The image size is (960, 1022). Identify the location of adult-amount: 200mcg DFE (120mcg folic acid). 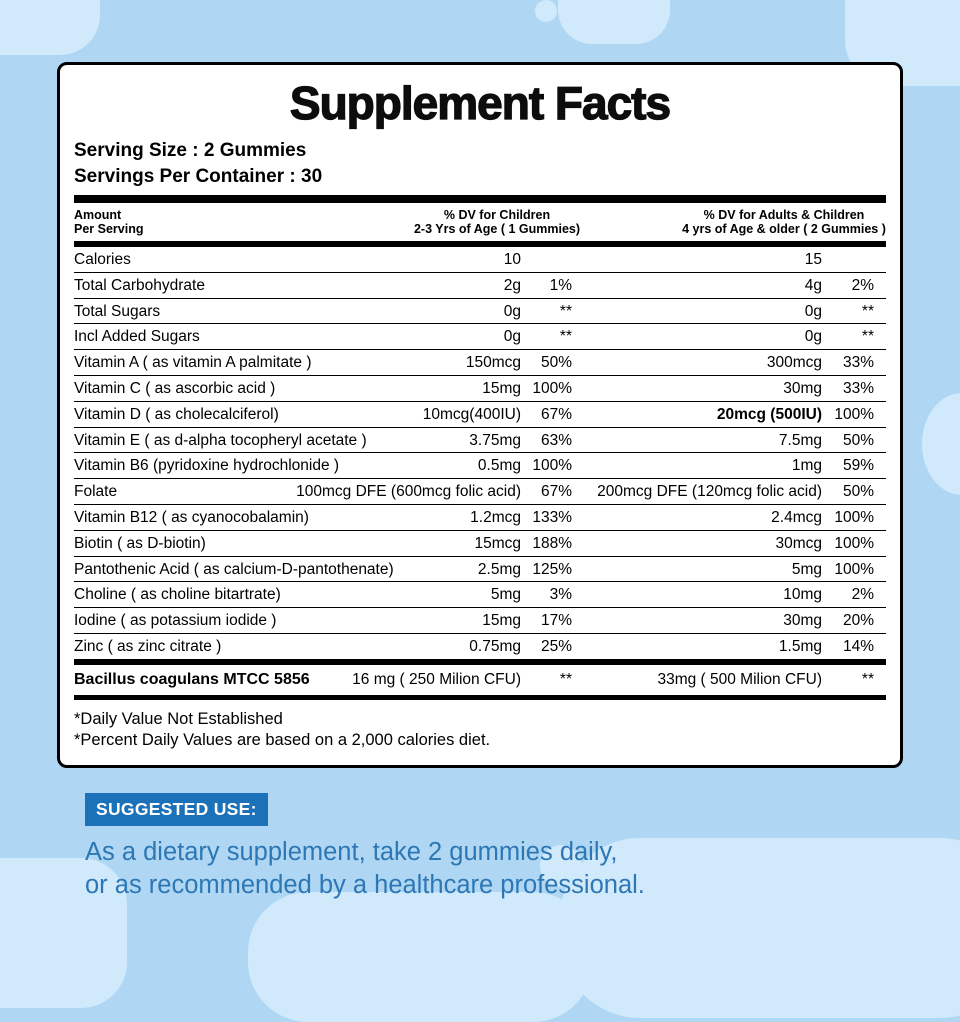
(709, 492).